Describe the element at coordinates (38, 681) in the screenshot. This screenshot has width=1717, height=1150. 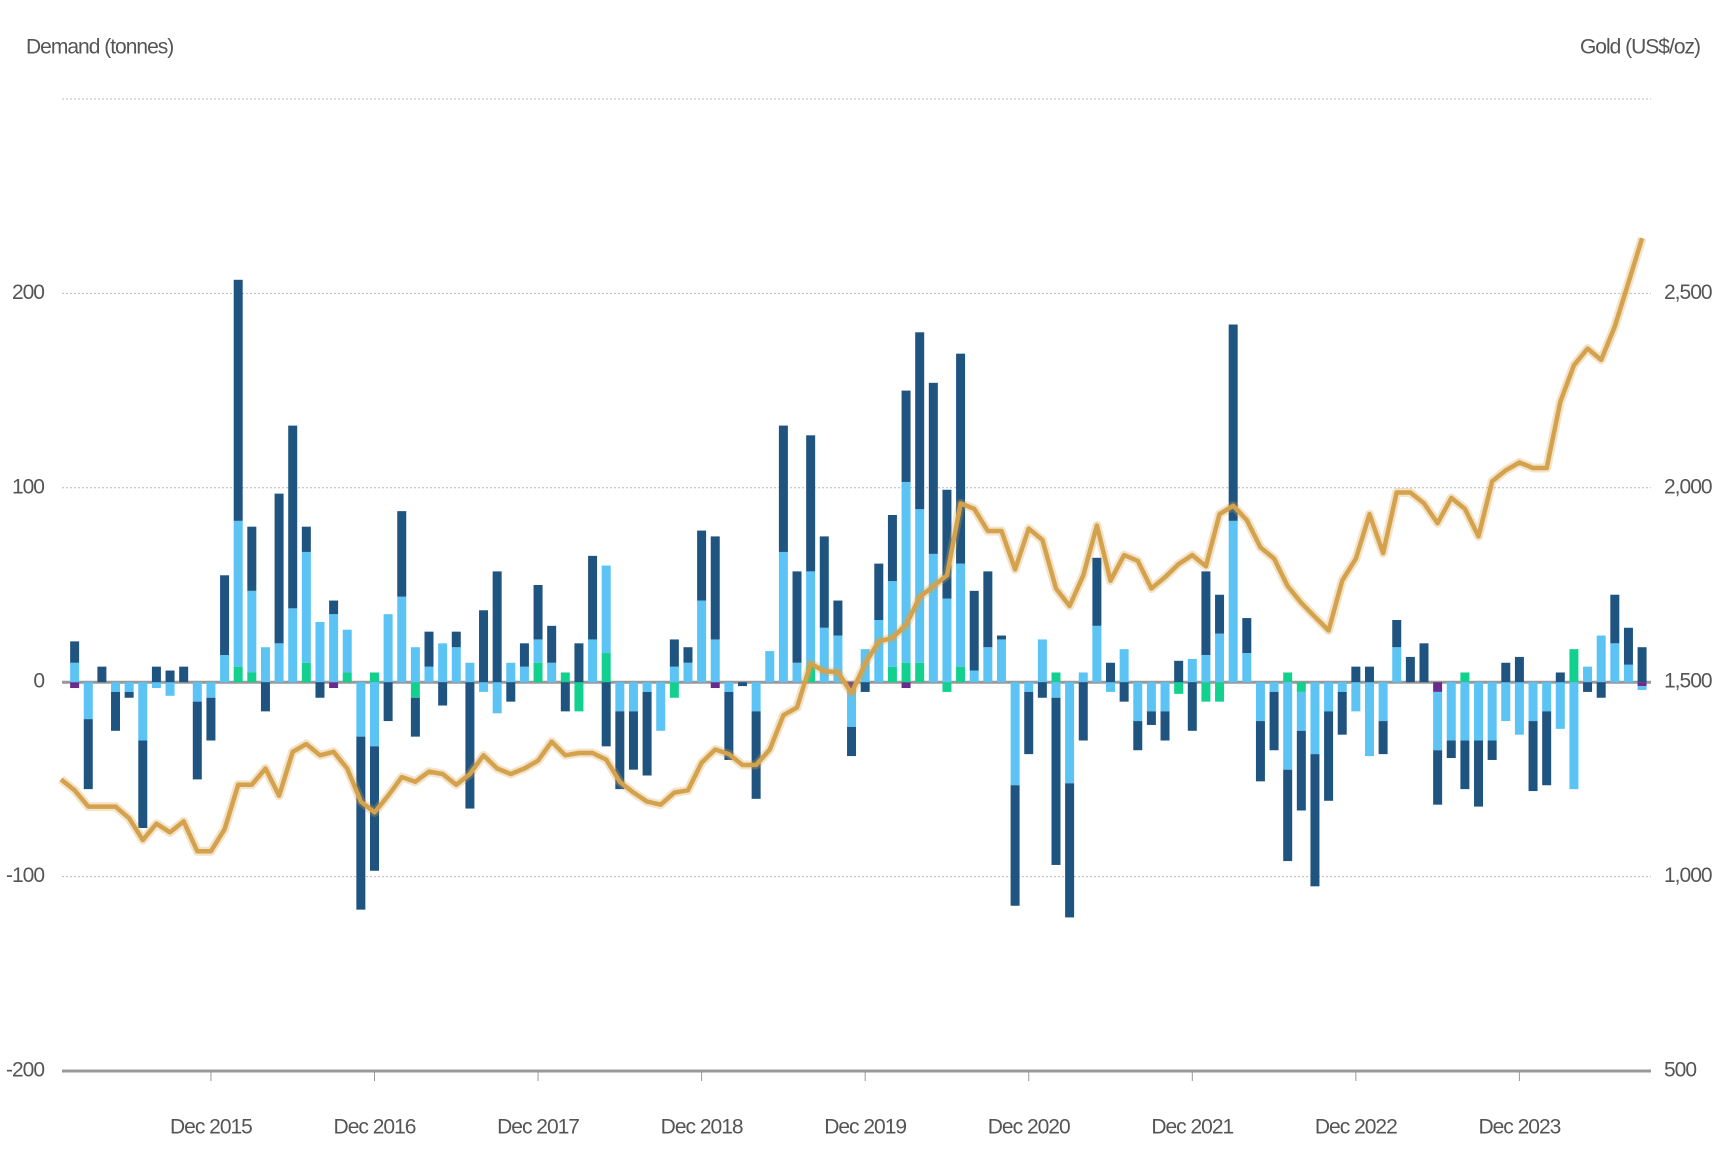
I see `y-tick-label: 0` at that location.